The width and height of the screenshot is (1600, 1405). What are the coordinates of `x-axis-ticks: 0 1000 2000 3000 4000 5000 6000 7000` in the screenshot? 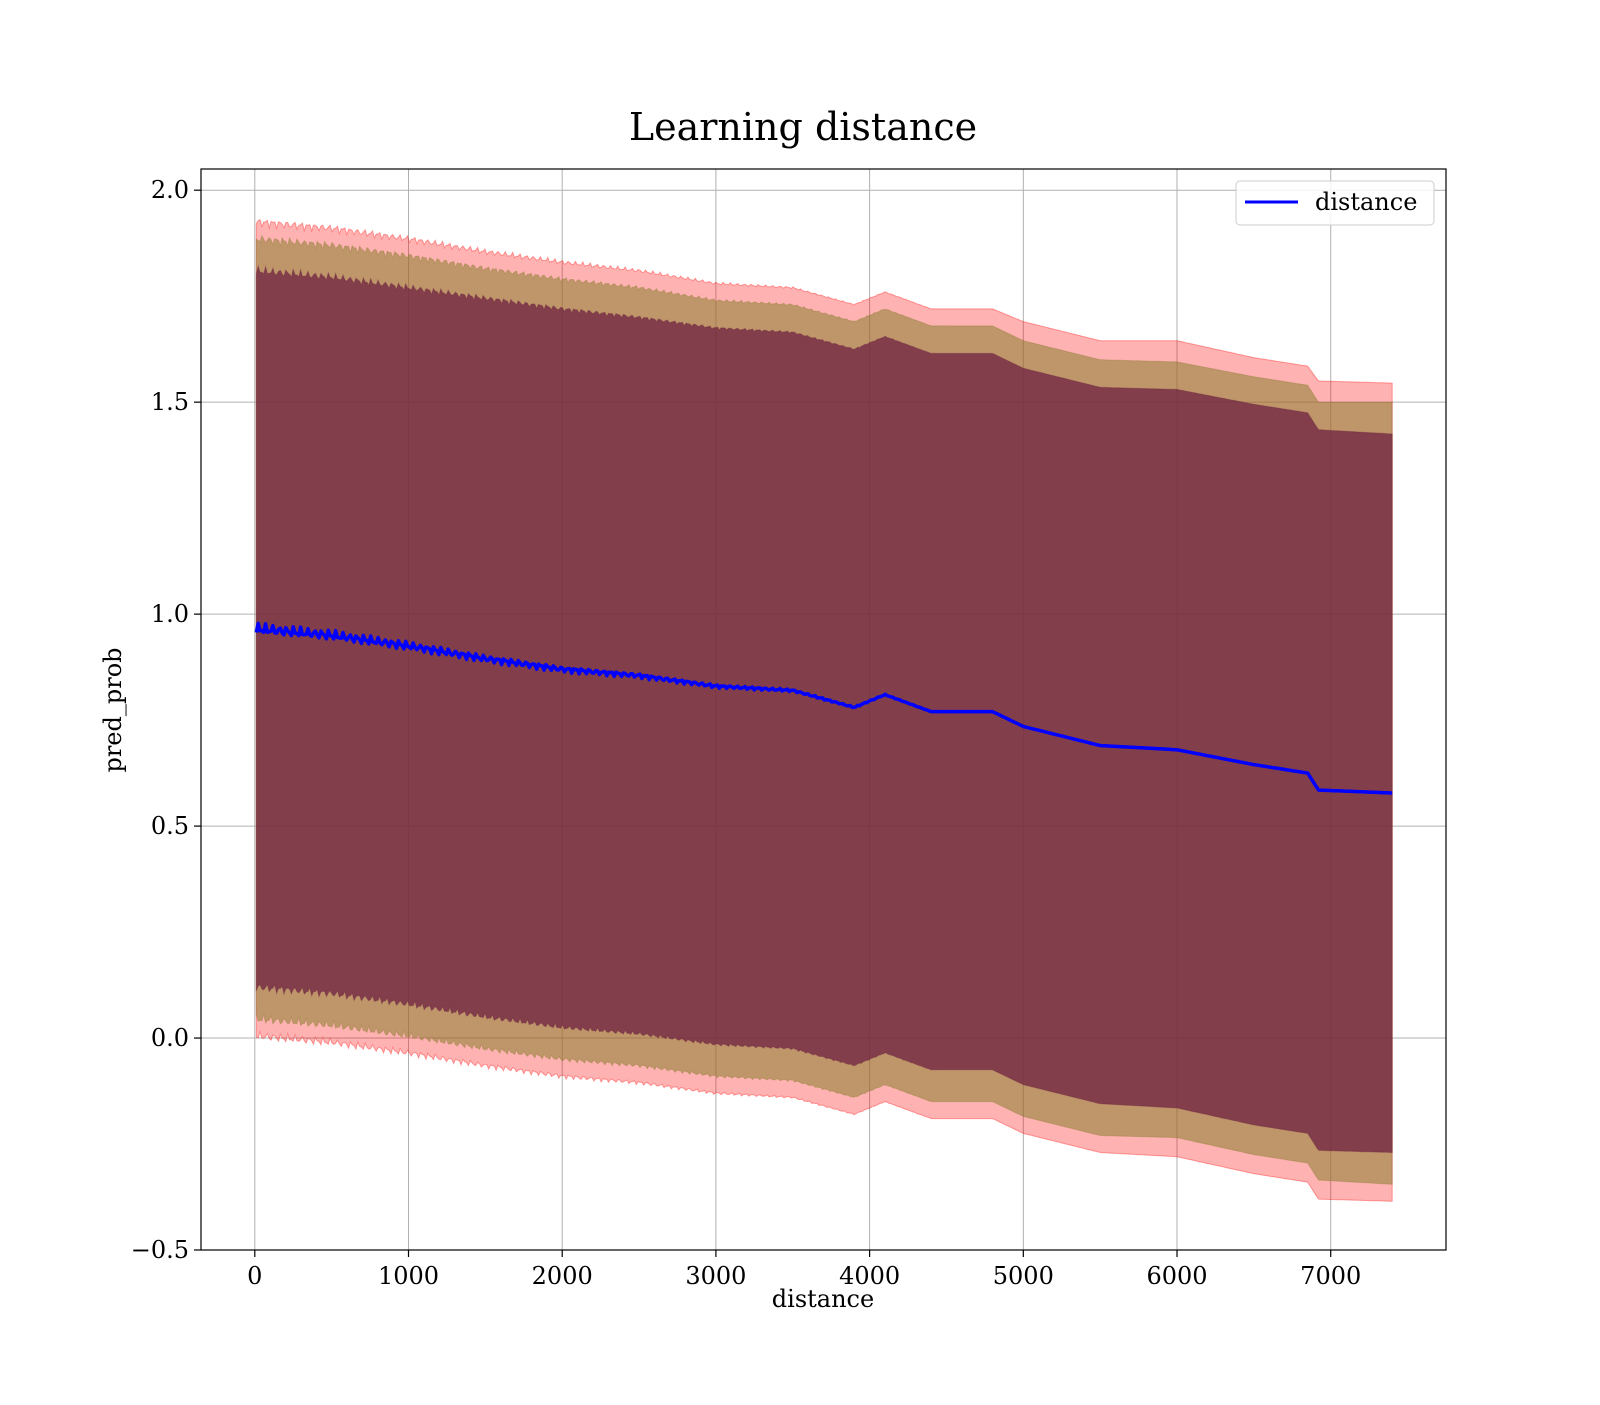 It's located at (804, 1270).